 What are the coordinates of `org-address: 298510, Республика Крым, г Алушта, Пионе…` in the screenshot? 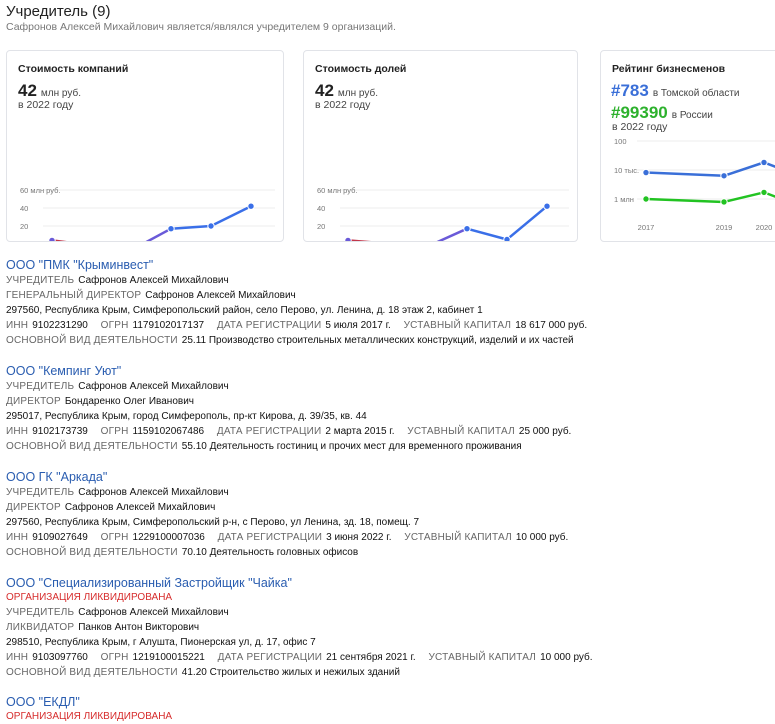 It's located at (161, 642).